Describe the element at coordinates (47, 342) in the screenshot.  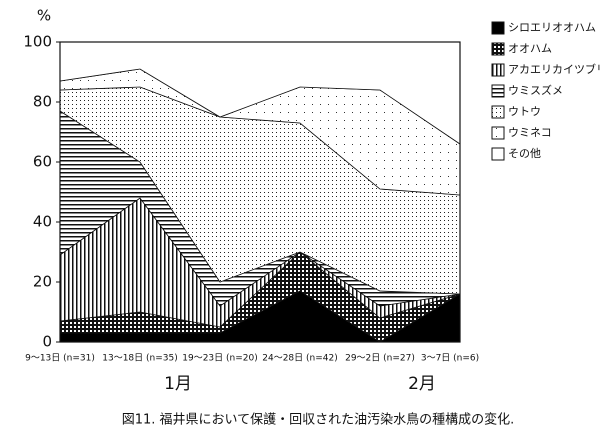
I see `y-tick-label: 0` at that location.